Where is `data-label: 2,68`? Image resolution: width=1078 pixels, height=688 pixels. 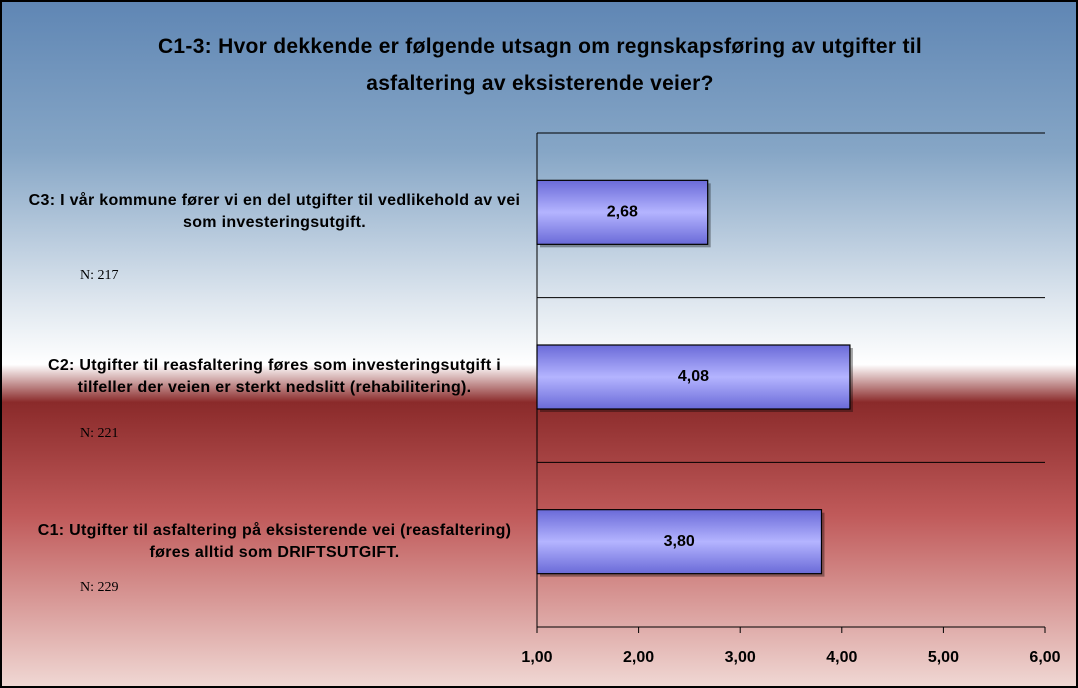 data-label: 2,68 is located at coordinates (622, 212).